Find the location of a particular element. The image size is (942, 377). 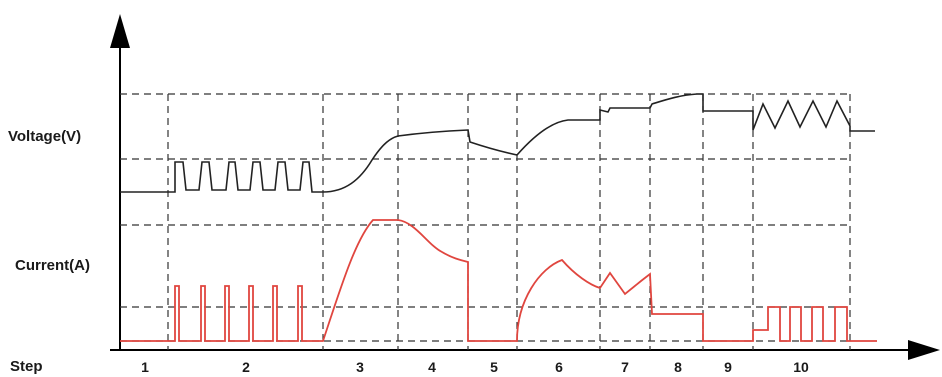

step-label: Step is located at coordinates (26, 366).